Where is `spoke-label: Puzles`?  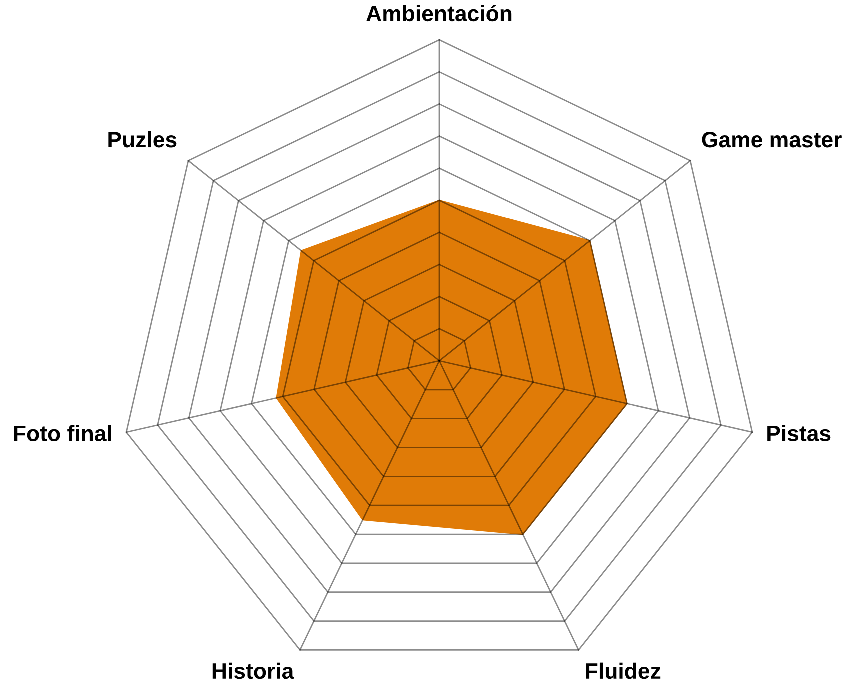
spoke-label: Puzles is located at coordinates (142, 139).